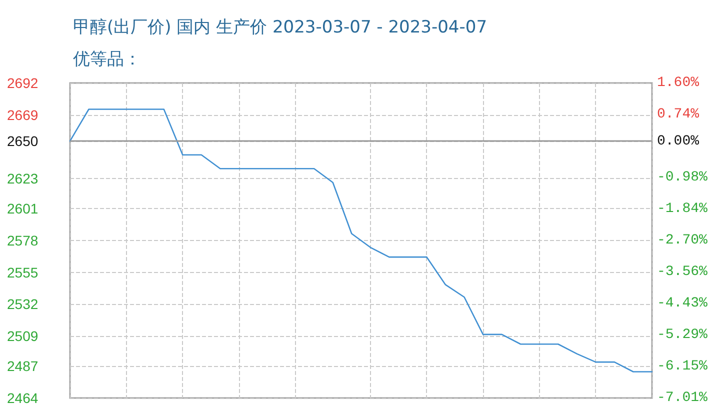  Describe the element at coordinates (682, 208) in the screenshot. I see `y2-tick-label: -1.84%` at that location.